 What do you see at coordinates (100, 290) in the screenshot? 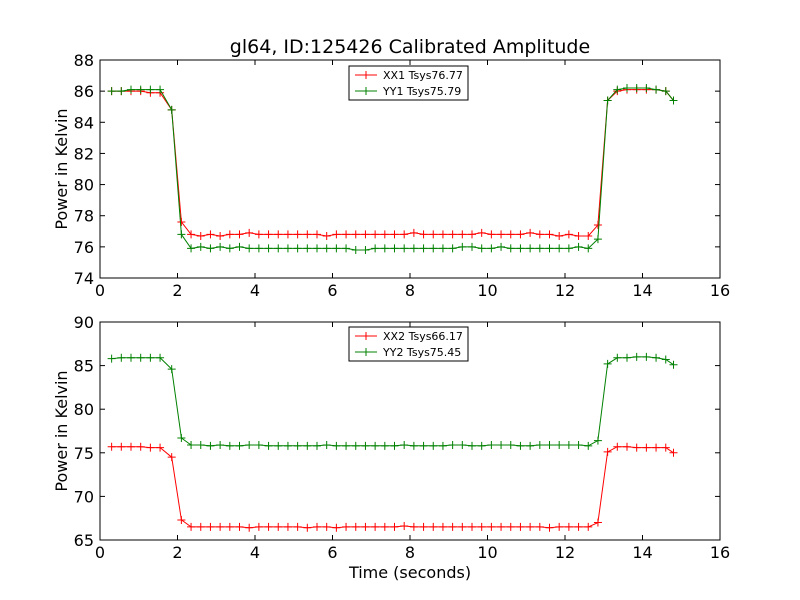
I see `x-tick-label: 0` at bounding box center [100, 290].